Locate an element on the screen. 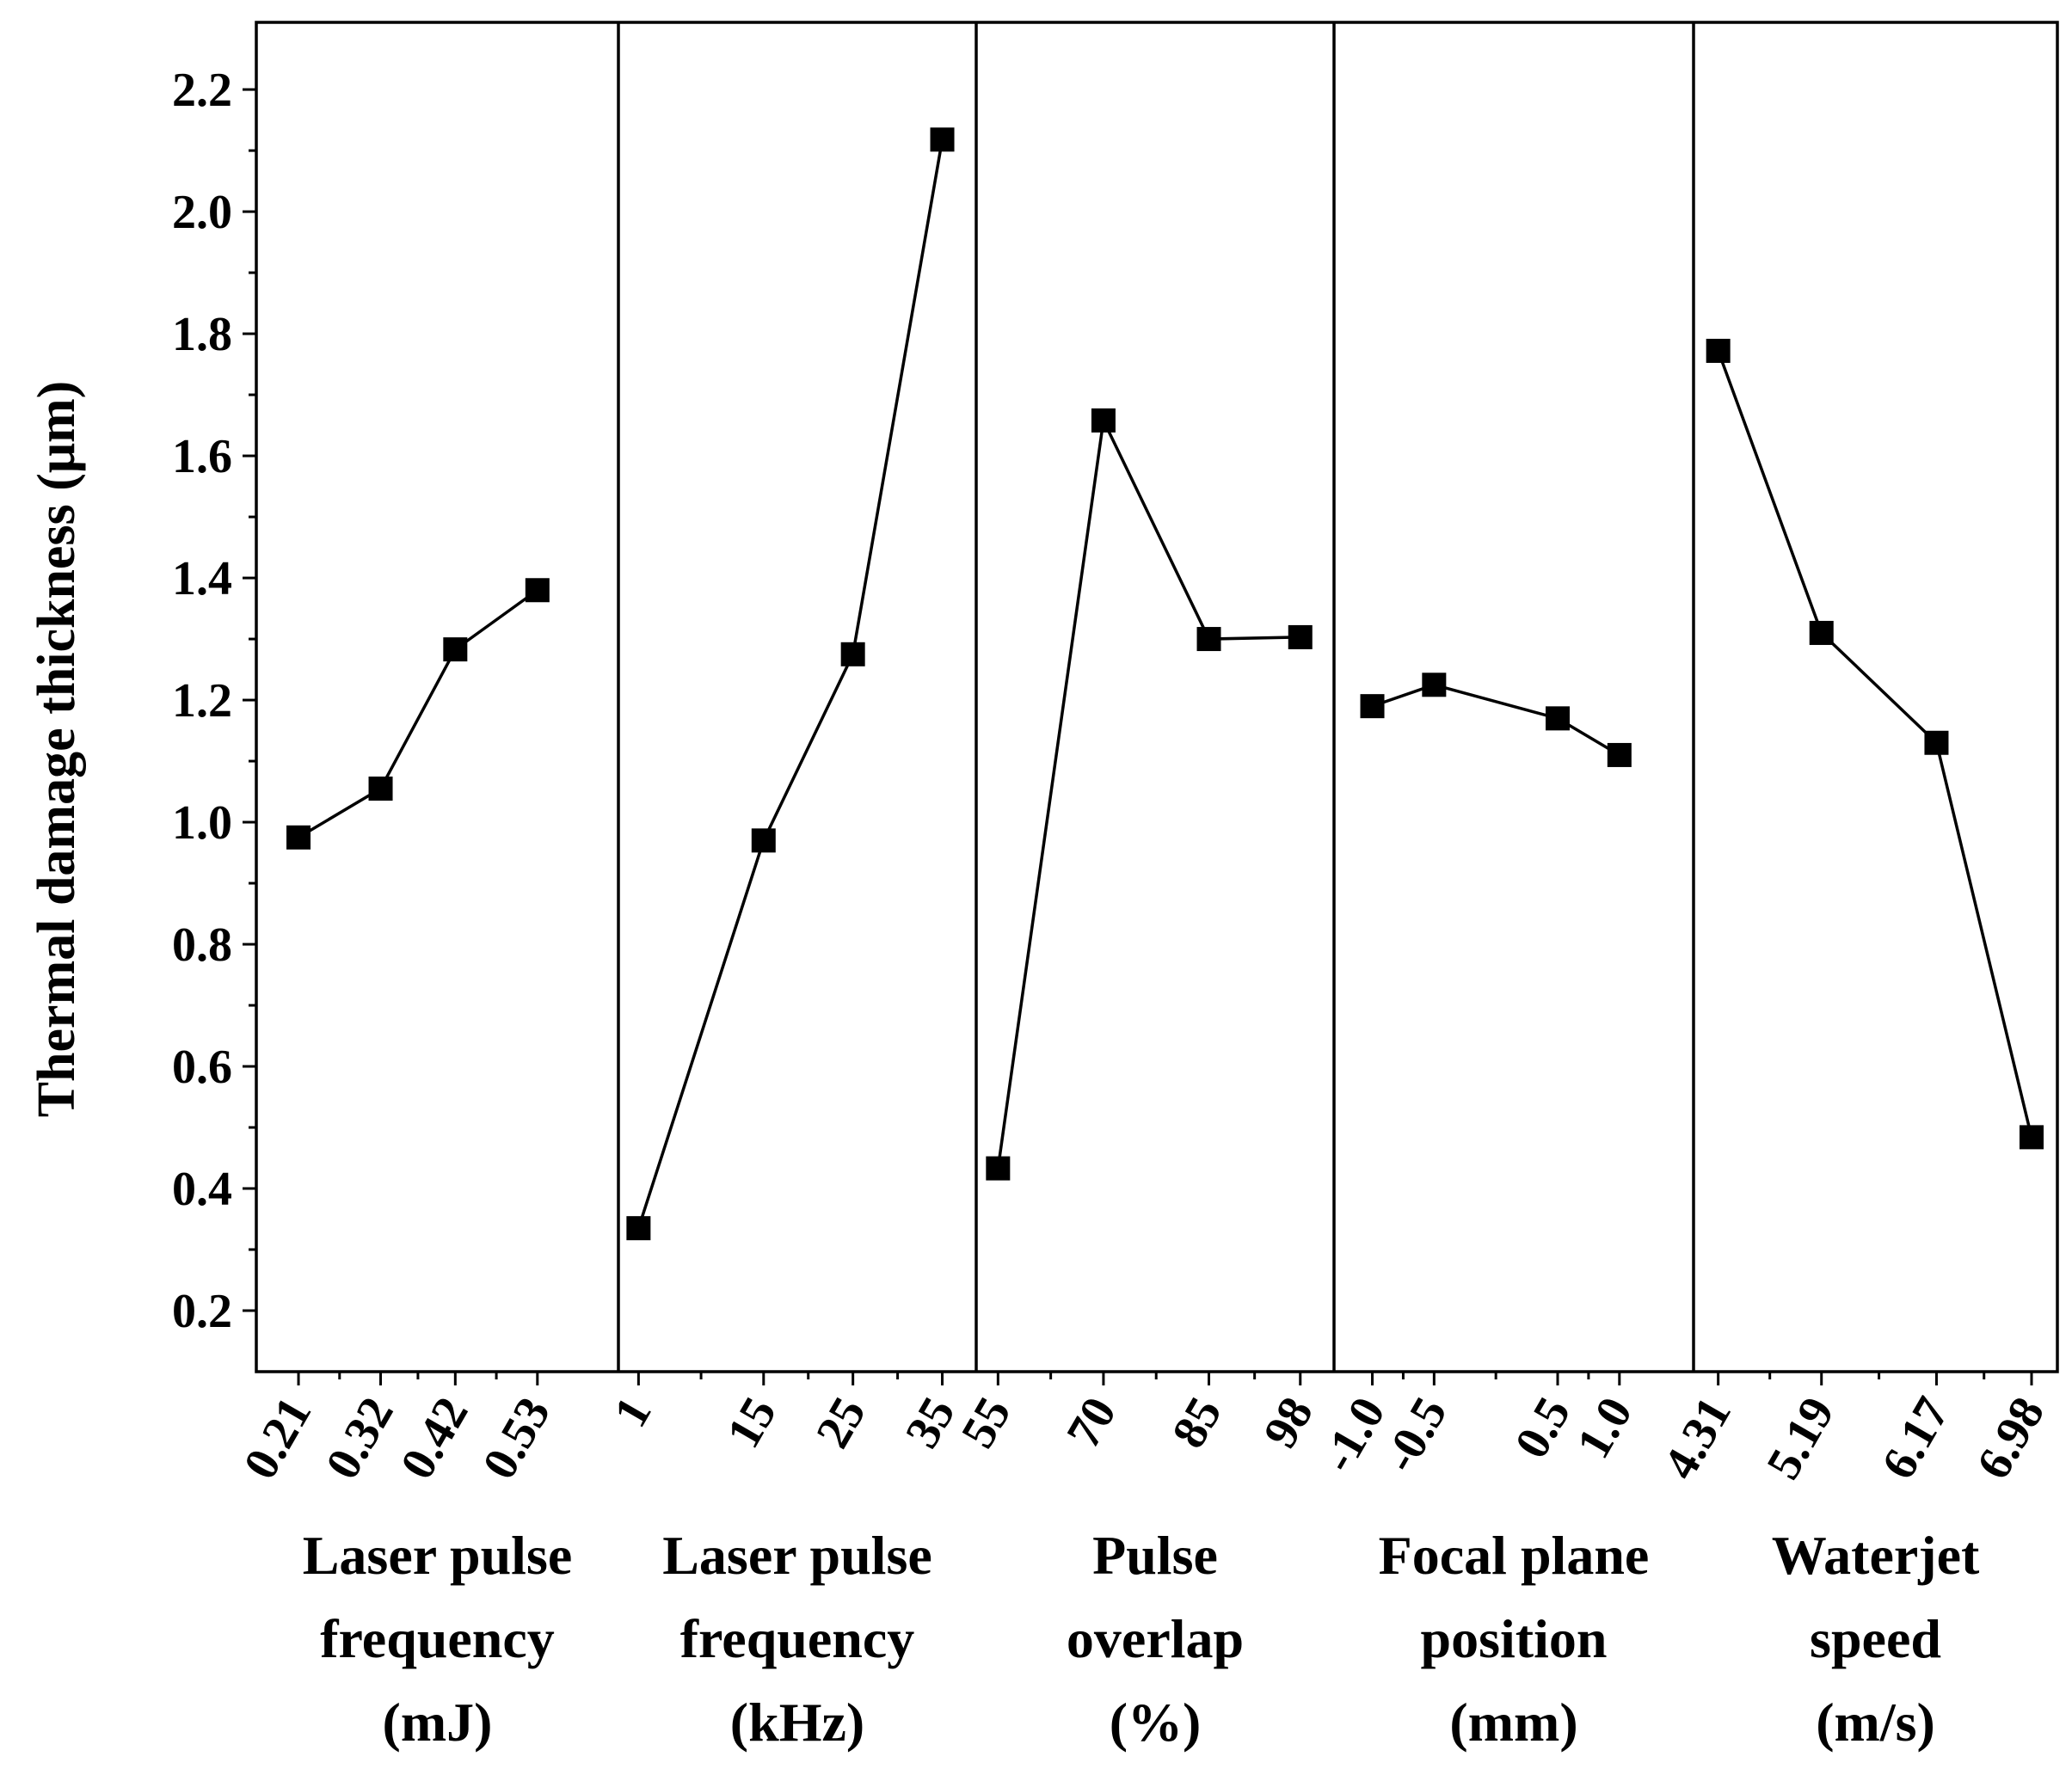 The image size is (2072, 1775). x-axis-label-line: Waterjet is located at coordinates (1876, 1555).